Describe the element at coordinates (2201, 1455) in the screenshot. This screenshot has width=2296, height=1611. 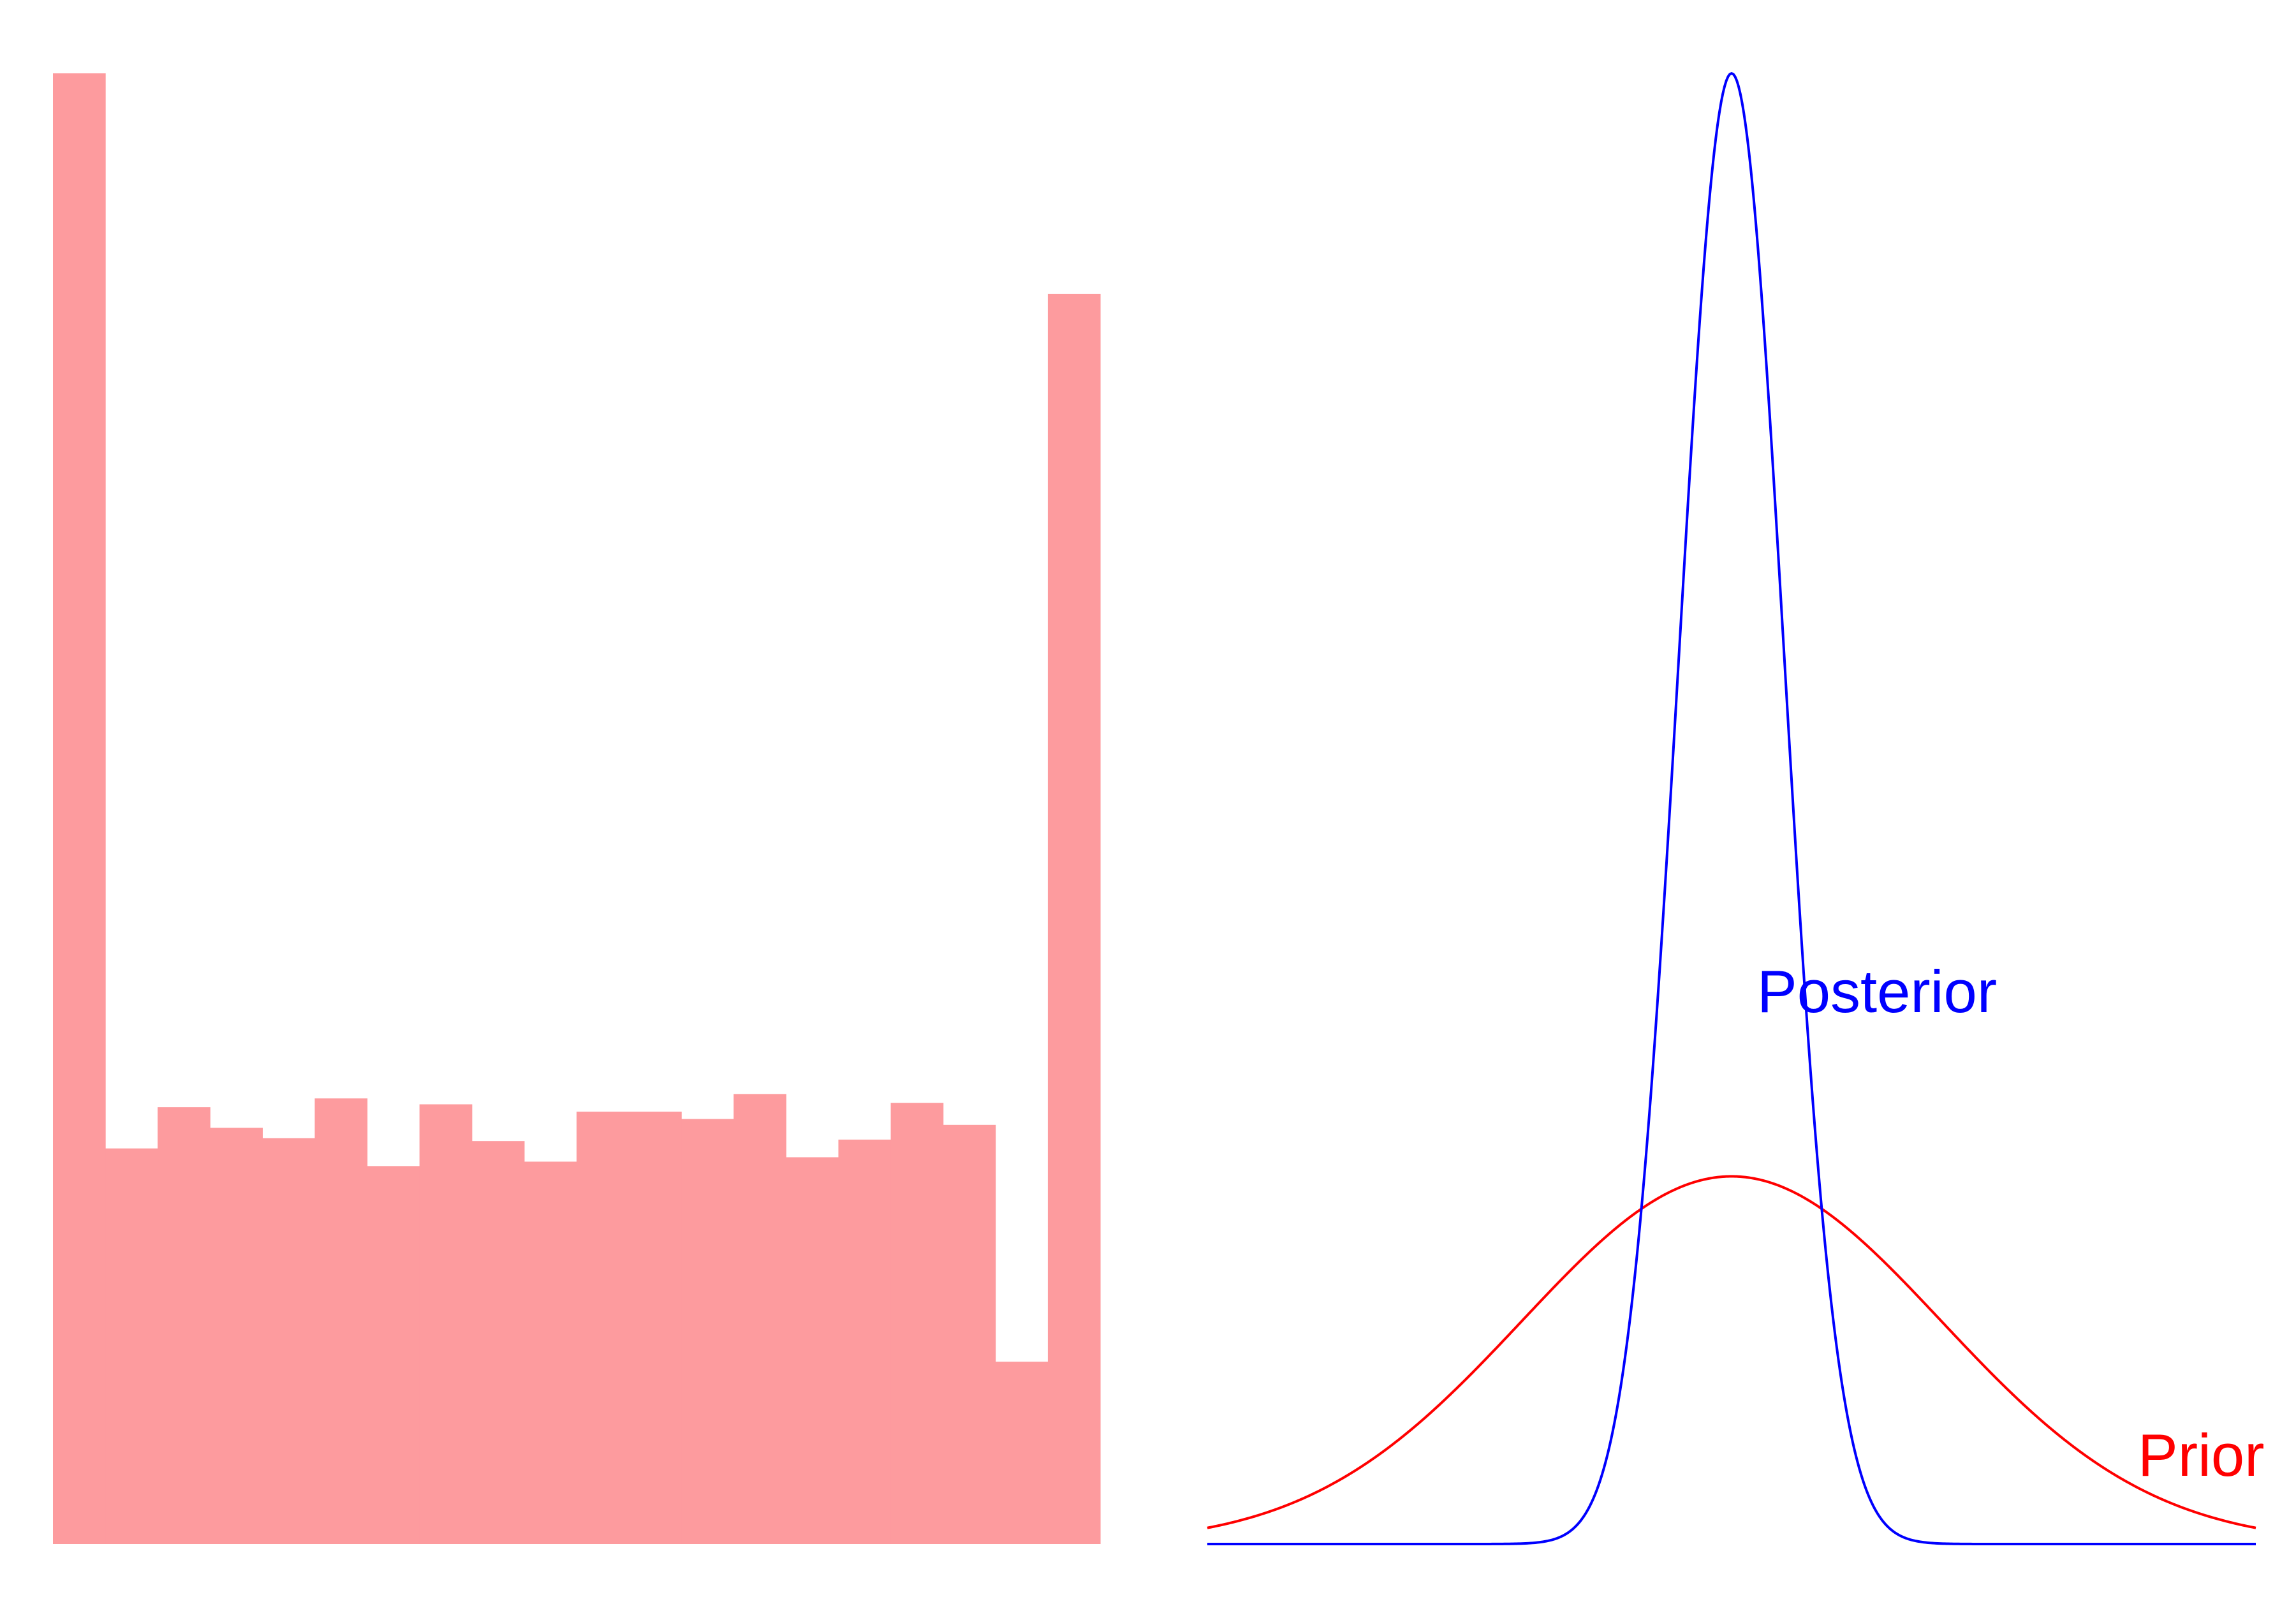
I see `prior-label: Prior` at that location.